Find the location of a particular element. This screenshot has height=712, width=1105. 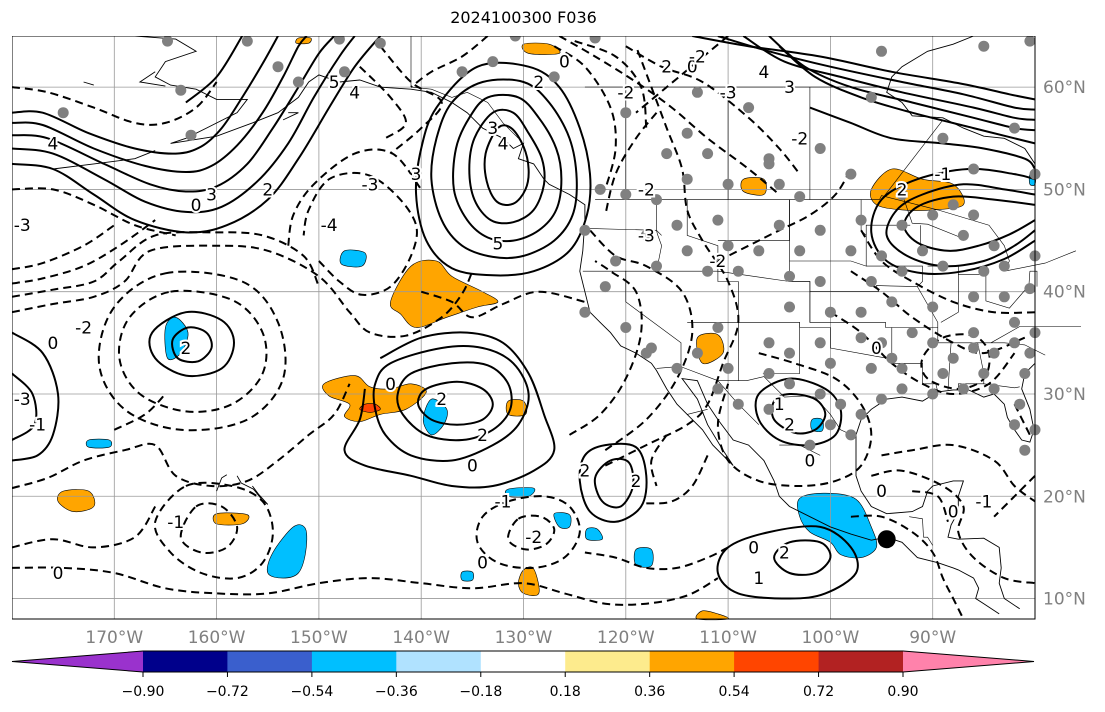

contour-label: -4 is located at coordinates (329, 226).